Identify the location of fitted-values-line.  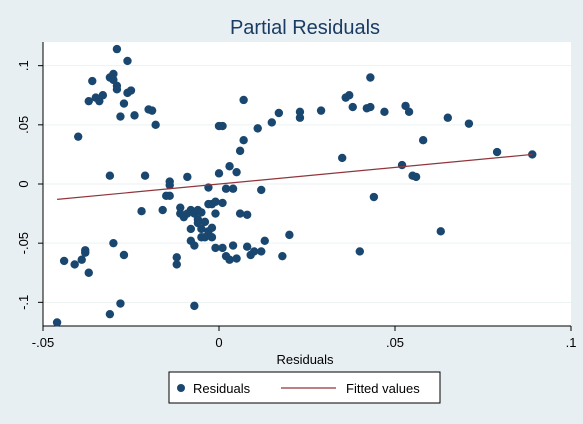
(295, 176).